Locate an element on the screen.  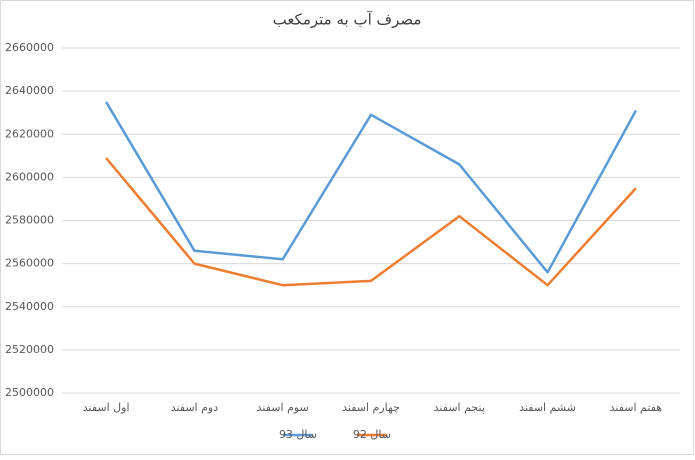
y-tick-label: 2620000 is located at coordinates (29, 133).